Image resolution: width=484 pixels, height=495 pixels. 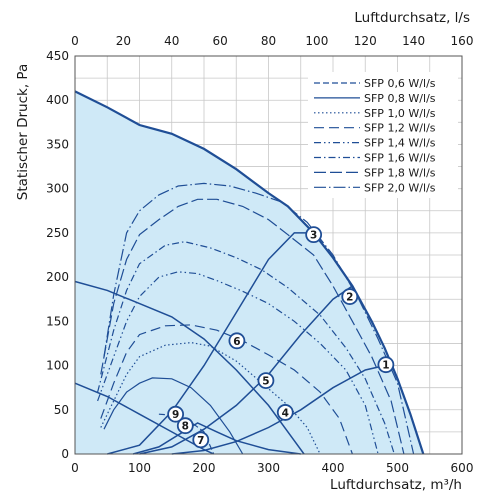 I want to click on legend-label: SFP 1,4 W/l/s, so click(x=400, y=143).